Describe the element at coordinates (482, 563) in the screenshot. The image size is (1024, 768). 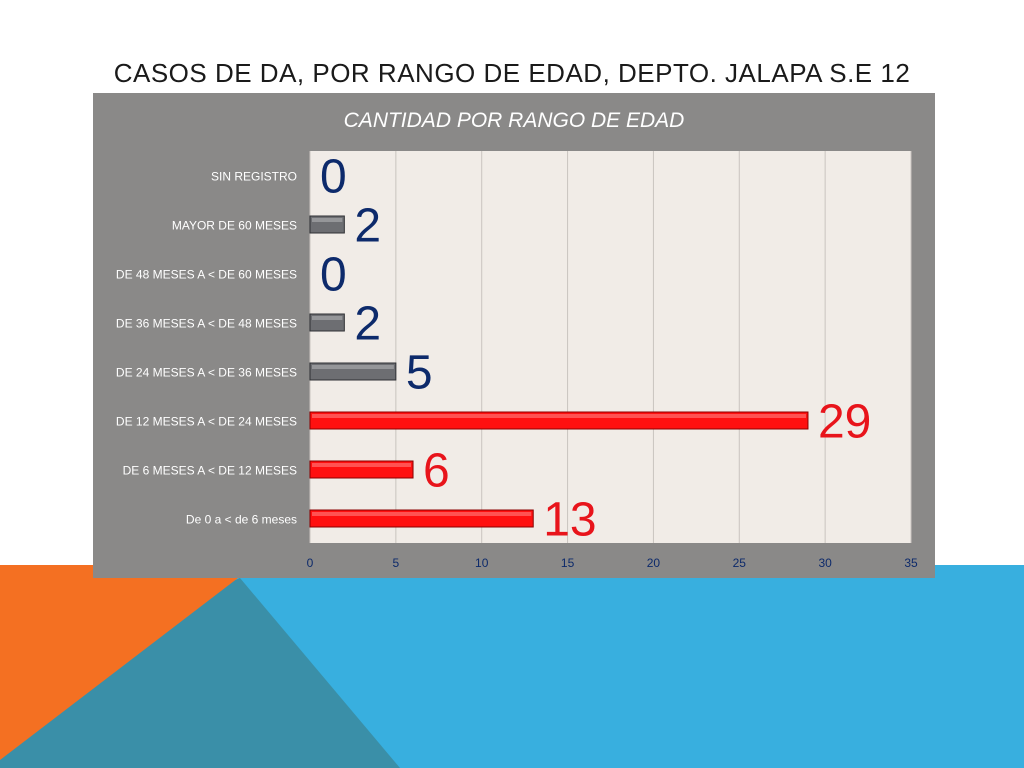
I see `x-tick-label: 10` at that location.